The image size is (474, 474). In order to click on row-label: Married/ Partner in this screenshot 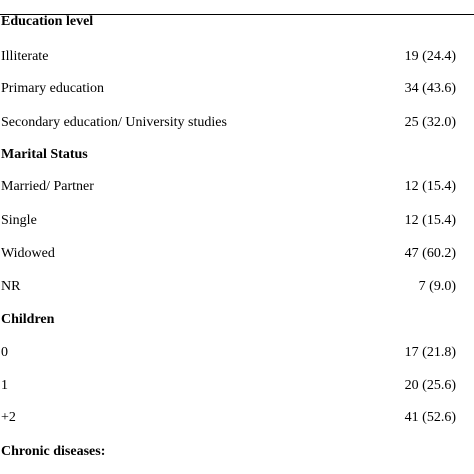, I will do `click(47, 186)`.